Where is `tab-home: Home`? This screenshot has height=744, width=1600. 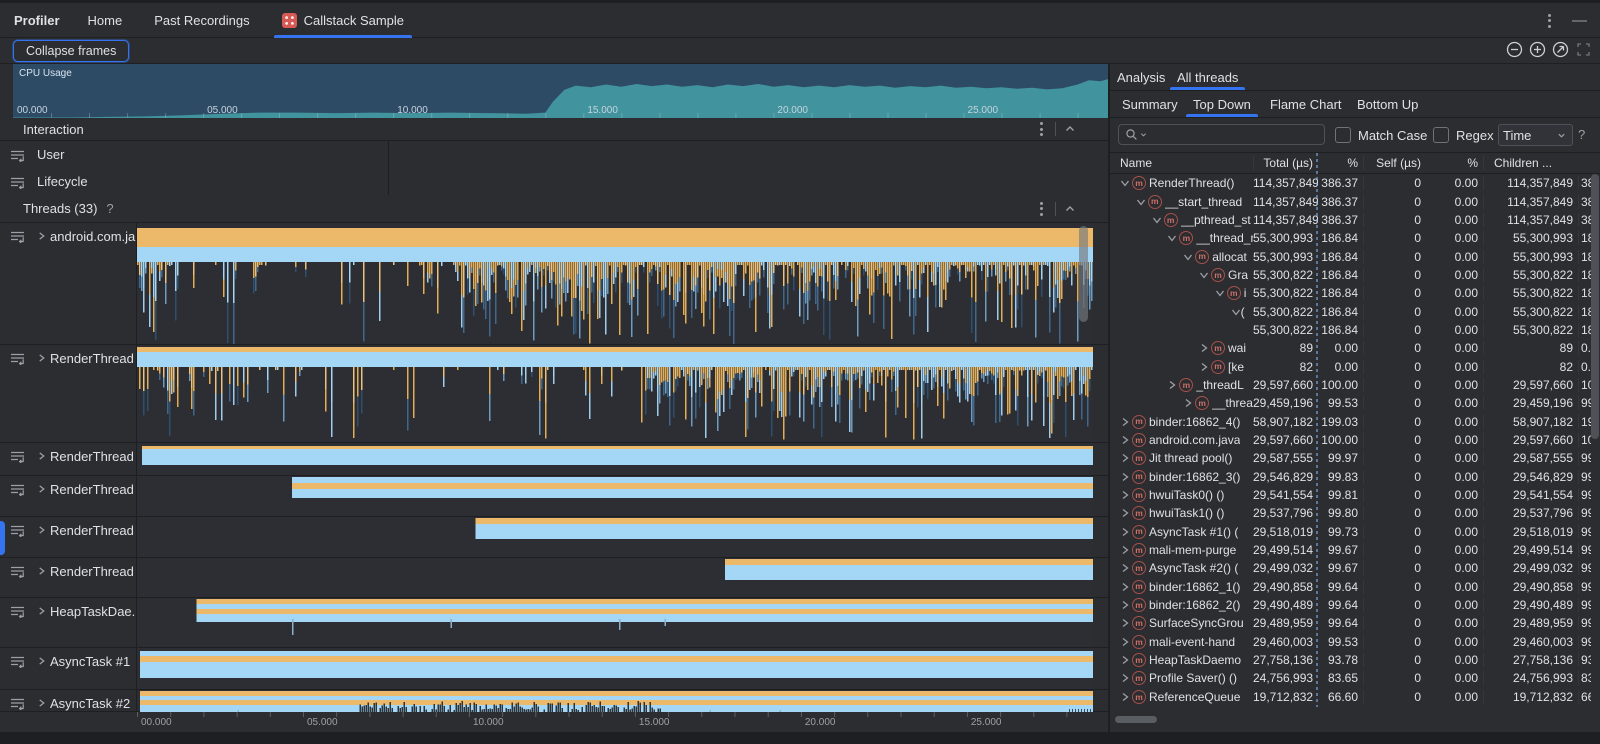
tab-home: Home is located at coordinates (105, 20).